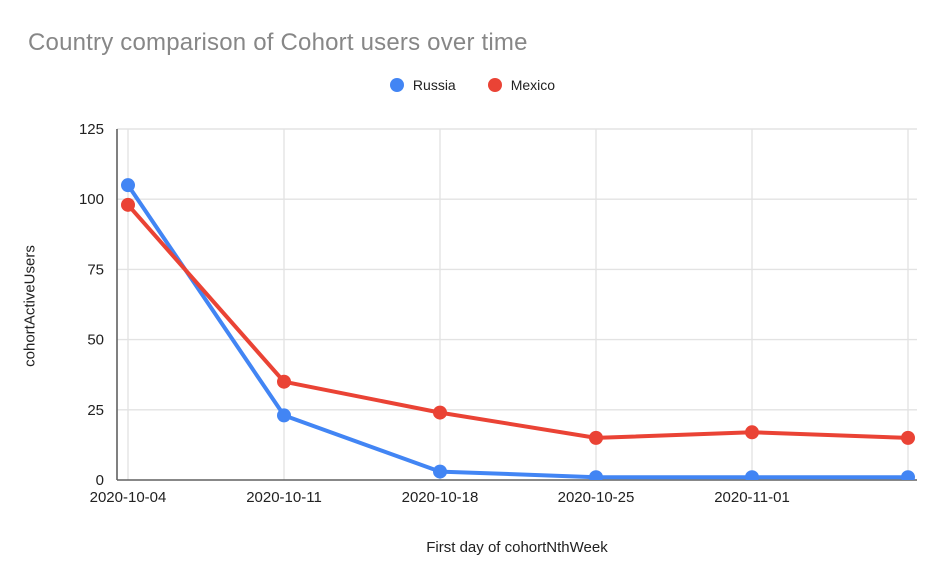  I want to click on y-tick-label: 50, so click(95, 340).